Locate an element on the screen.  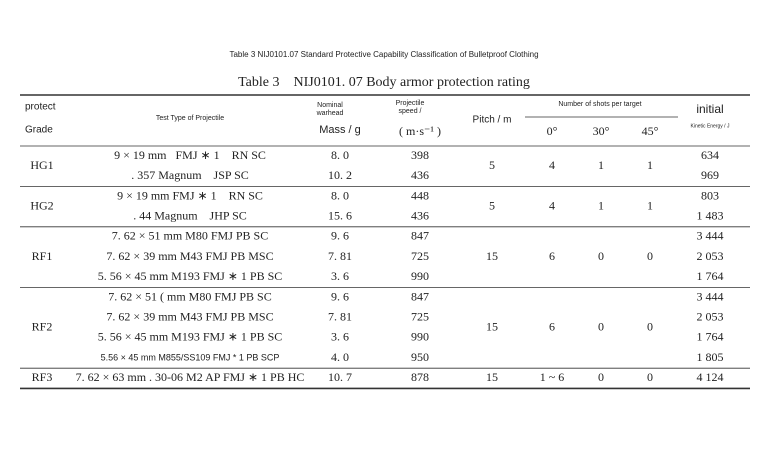
speed: 398 is located at coordinates (420, 155).